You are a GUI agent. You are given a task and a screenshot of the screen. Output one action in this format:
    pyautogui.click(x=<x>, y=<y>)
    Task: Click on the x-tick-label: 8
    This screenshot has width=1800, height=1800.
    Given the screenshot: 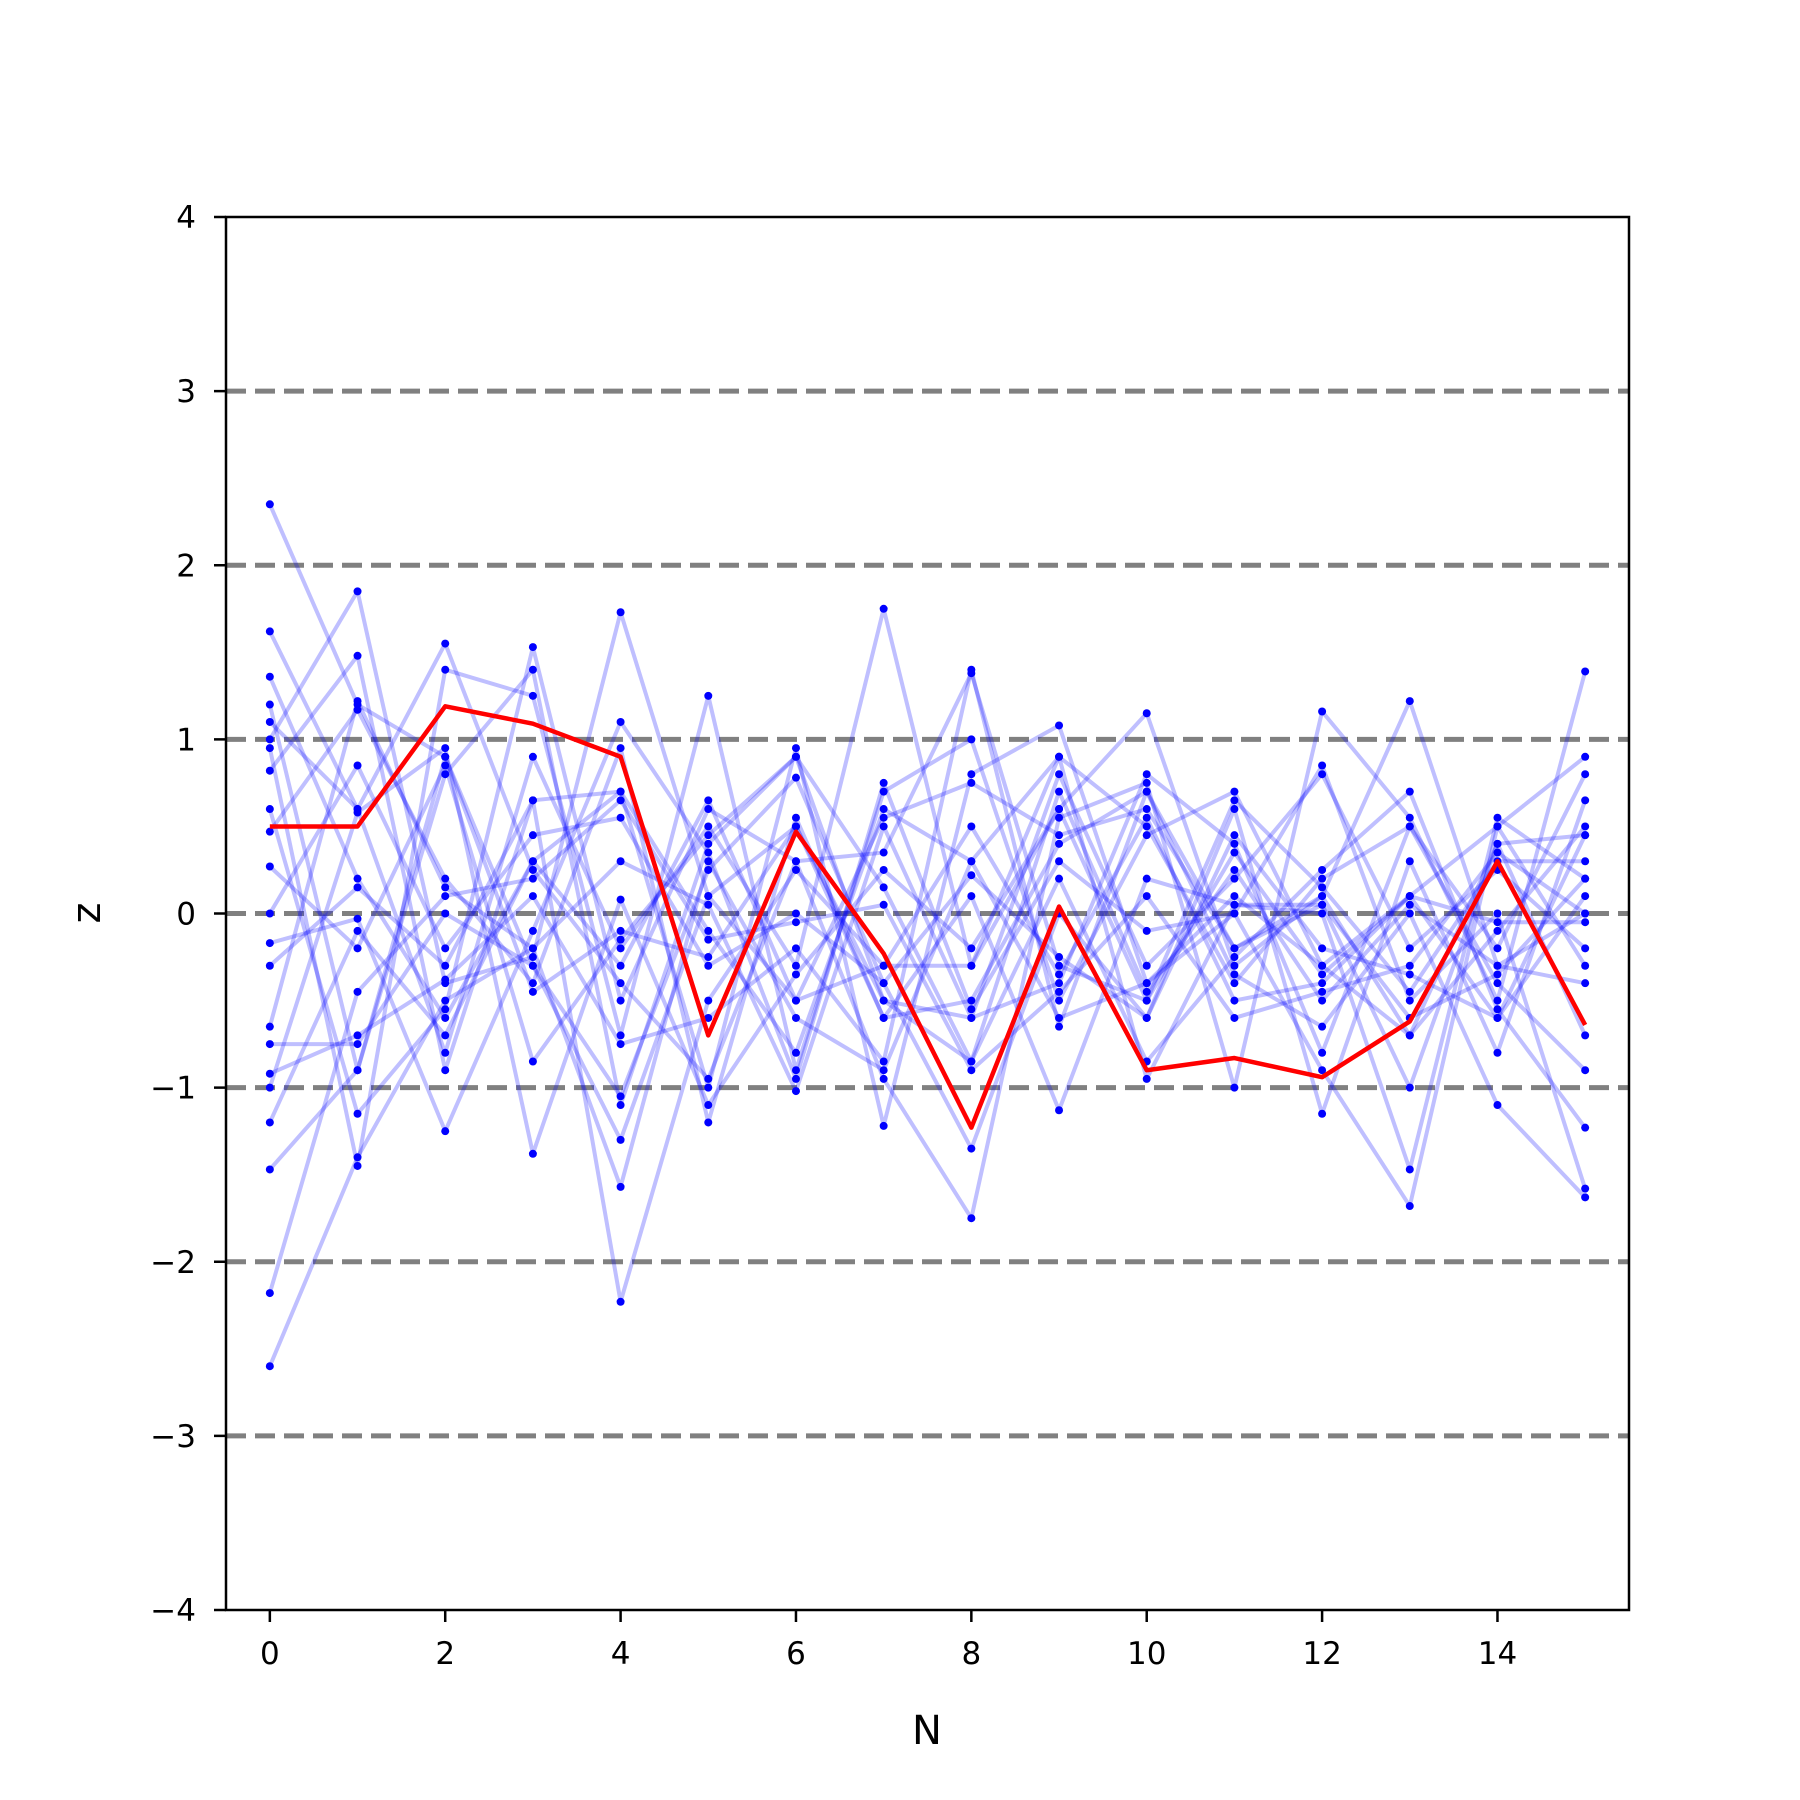 What is the action you would take?
    pyautogui.click(x=971, y=1654)
    